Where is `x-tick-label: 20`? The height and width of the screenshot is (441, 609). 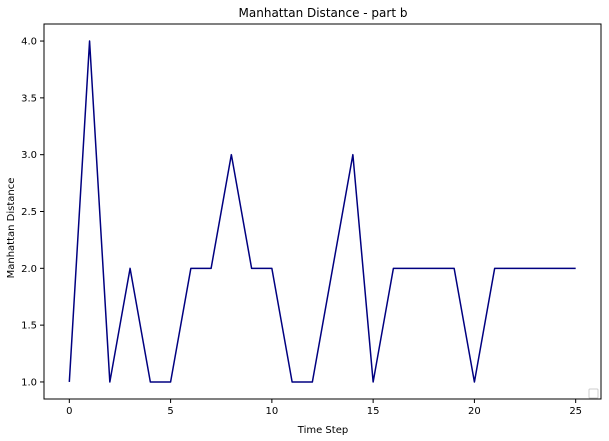
x-tick-label: 20 is located at coordinates (474, 411).